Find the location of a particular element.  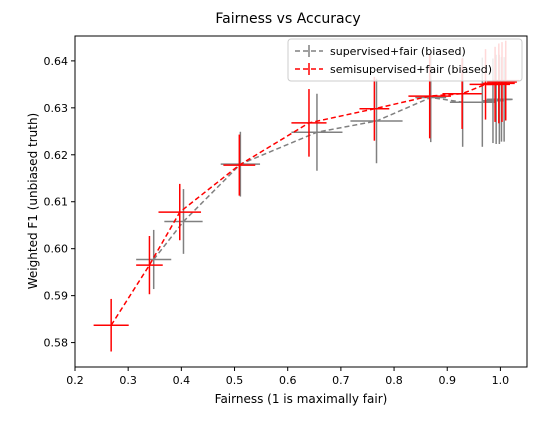

y-tick-label: 0.61 is located at coordinates (56, 202).